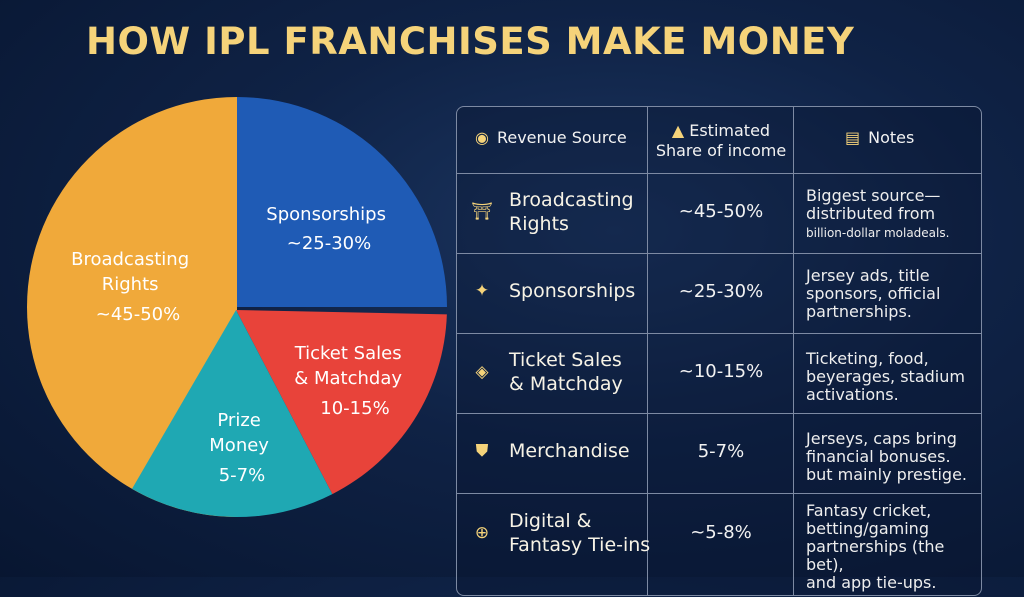  What do you see at coordinates (241, 448) in the screenshot?
I see `pie-label-prize-money: Prize Money 5-7%` at bounding box center [241, 448].